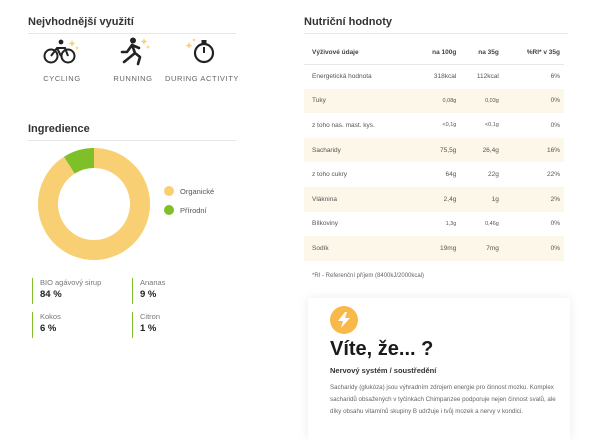  I want to click on usage-label: RUNNING, so click(133, 78).